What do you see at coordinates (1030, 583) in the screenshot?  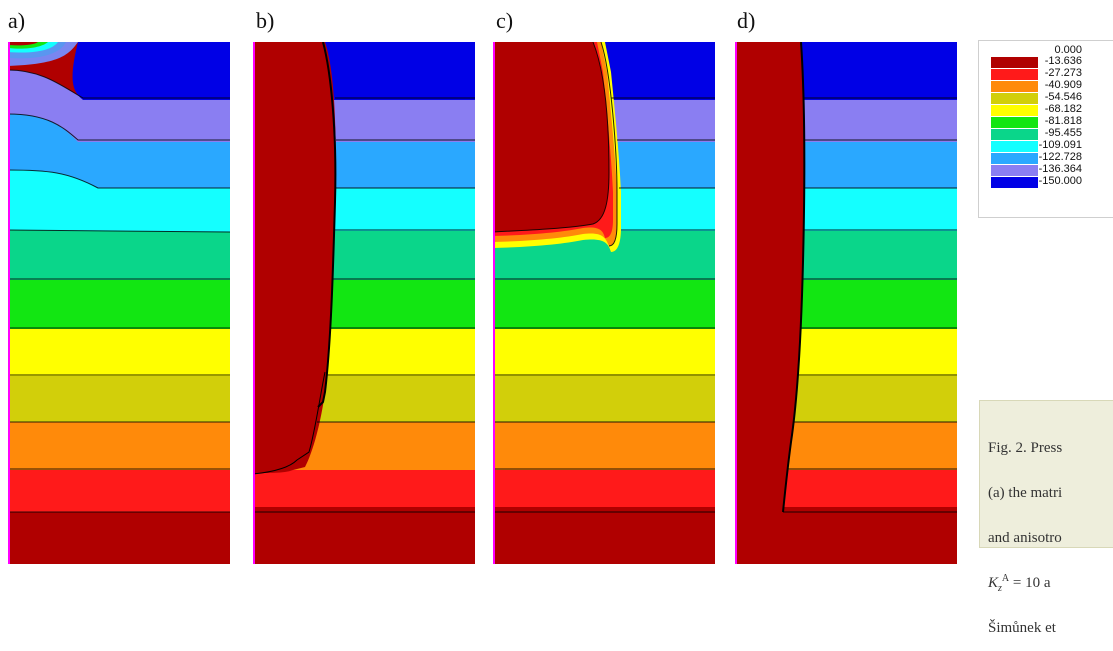 I see `caption-text: = 10 a` at bounding box center [1030, 583].